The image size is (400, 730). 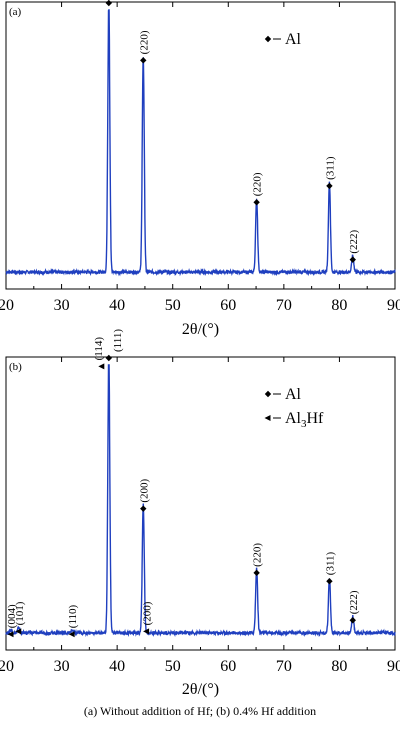 I want to click on peak-label: (114), so click(x=99, y=349).